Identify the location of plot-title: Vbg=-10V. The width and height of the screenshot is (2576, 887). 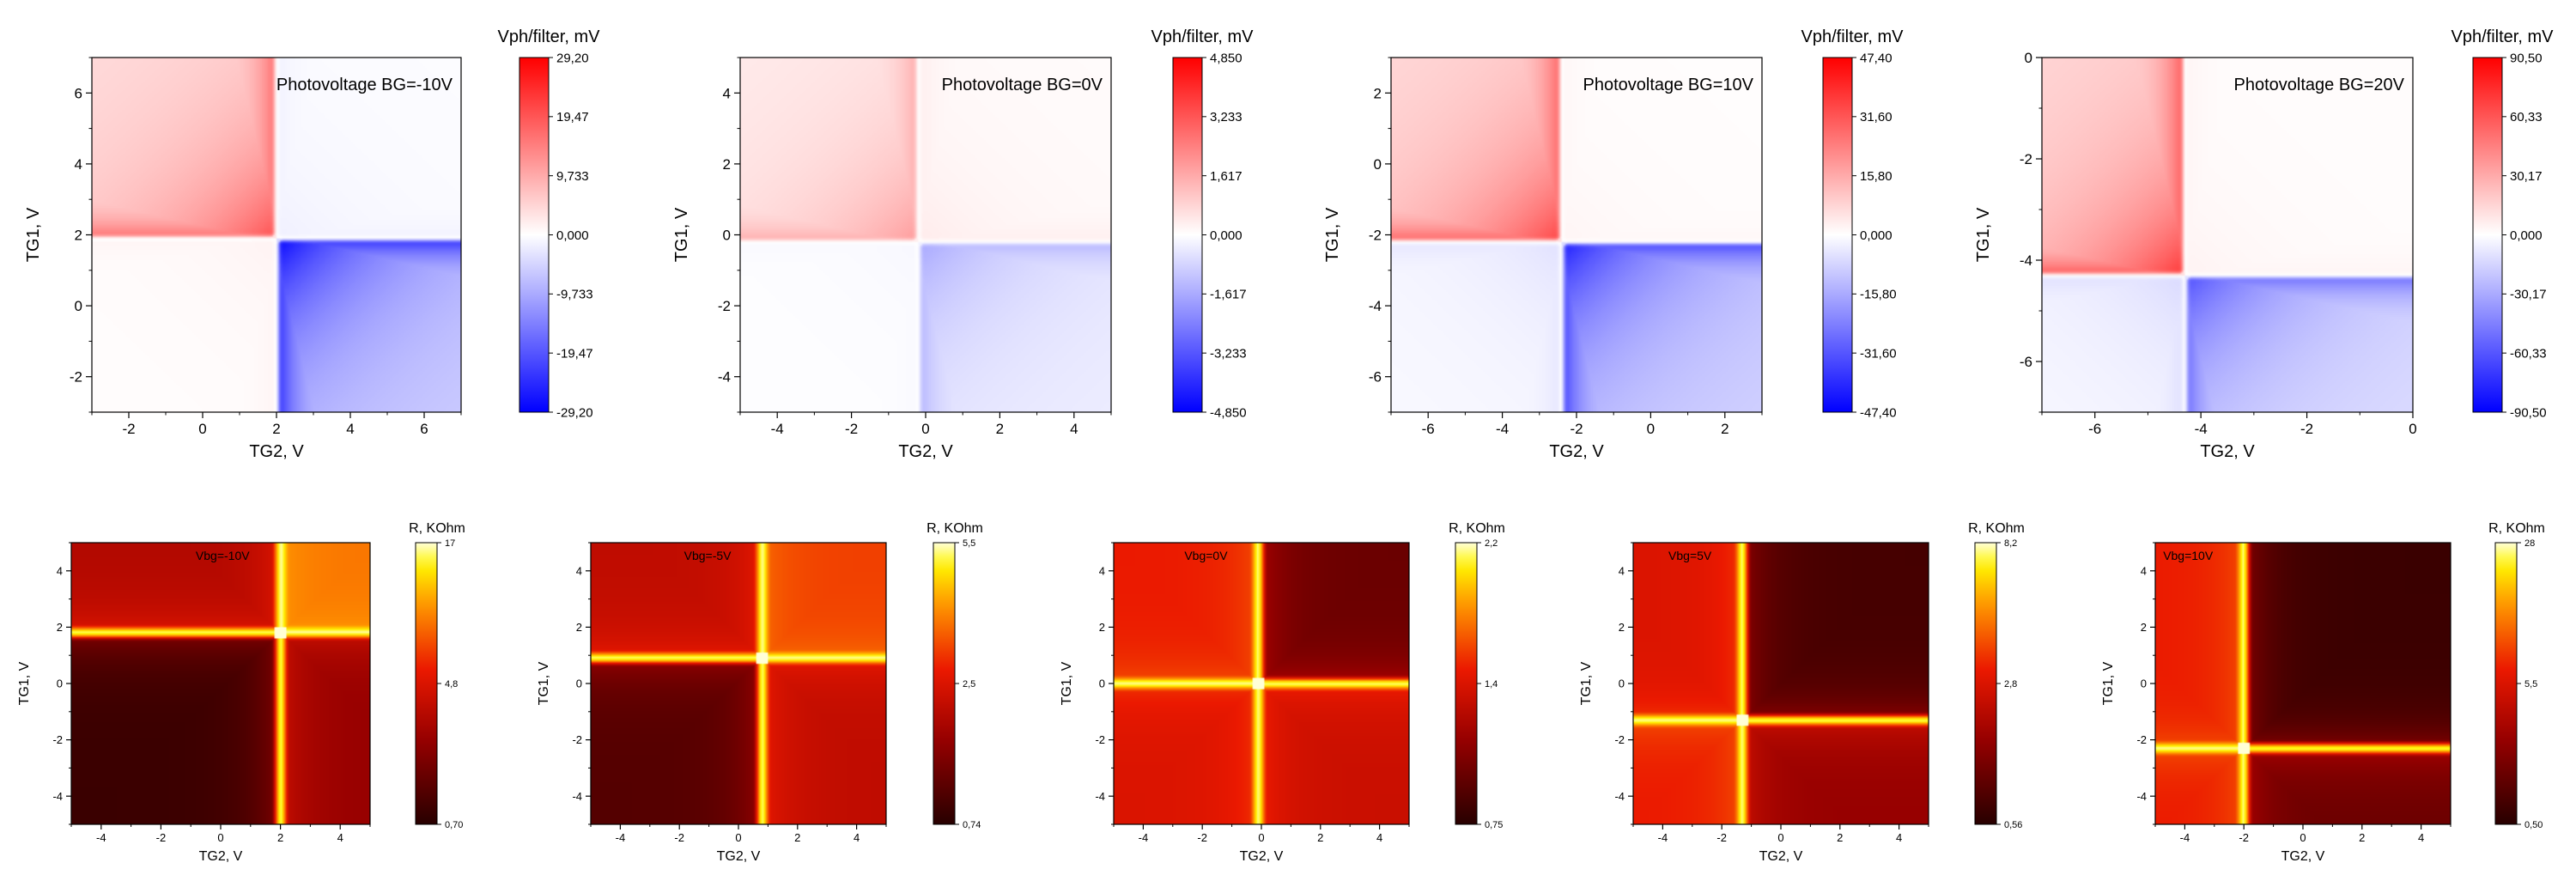
(223, 555).